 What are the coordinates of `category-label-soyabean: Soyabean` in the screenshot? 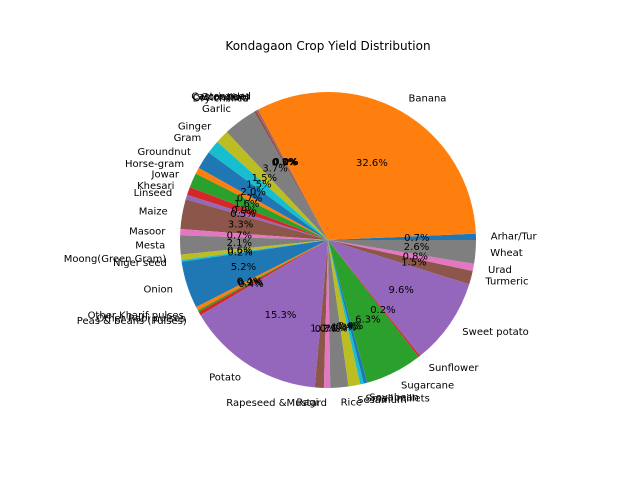 It's located at (393, 397).